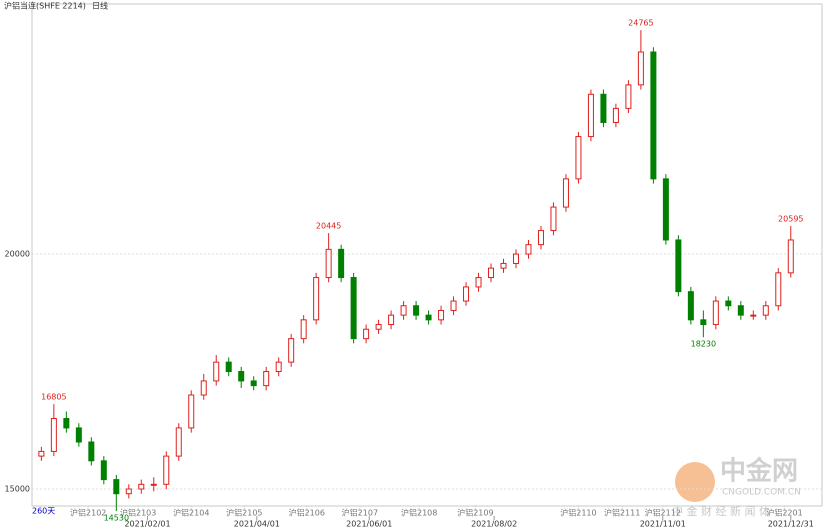 This screenshot has width=830, height=531. I want to click on contract-label: 沪铝2110, so click(578, 513).